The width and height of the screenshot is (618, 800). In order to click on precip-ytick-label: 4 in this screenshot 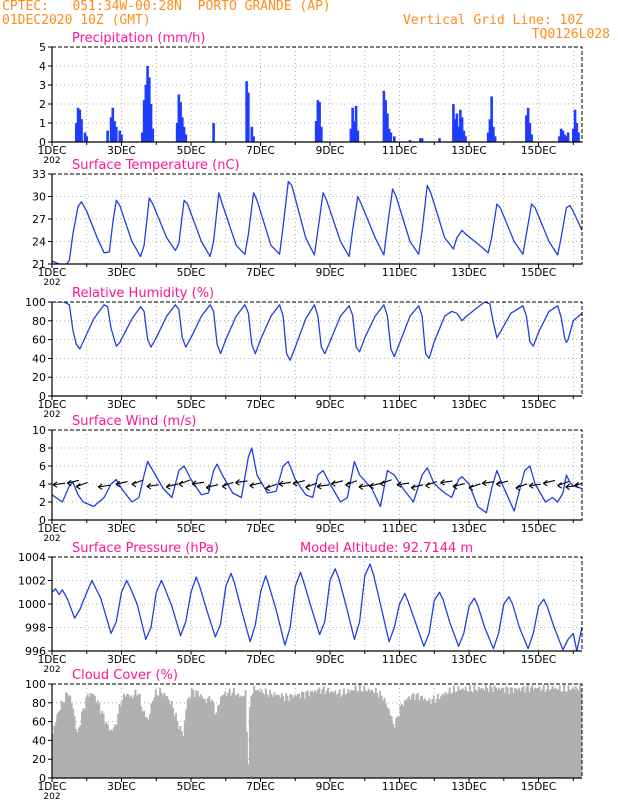, I will do `click(42, 66)`.